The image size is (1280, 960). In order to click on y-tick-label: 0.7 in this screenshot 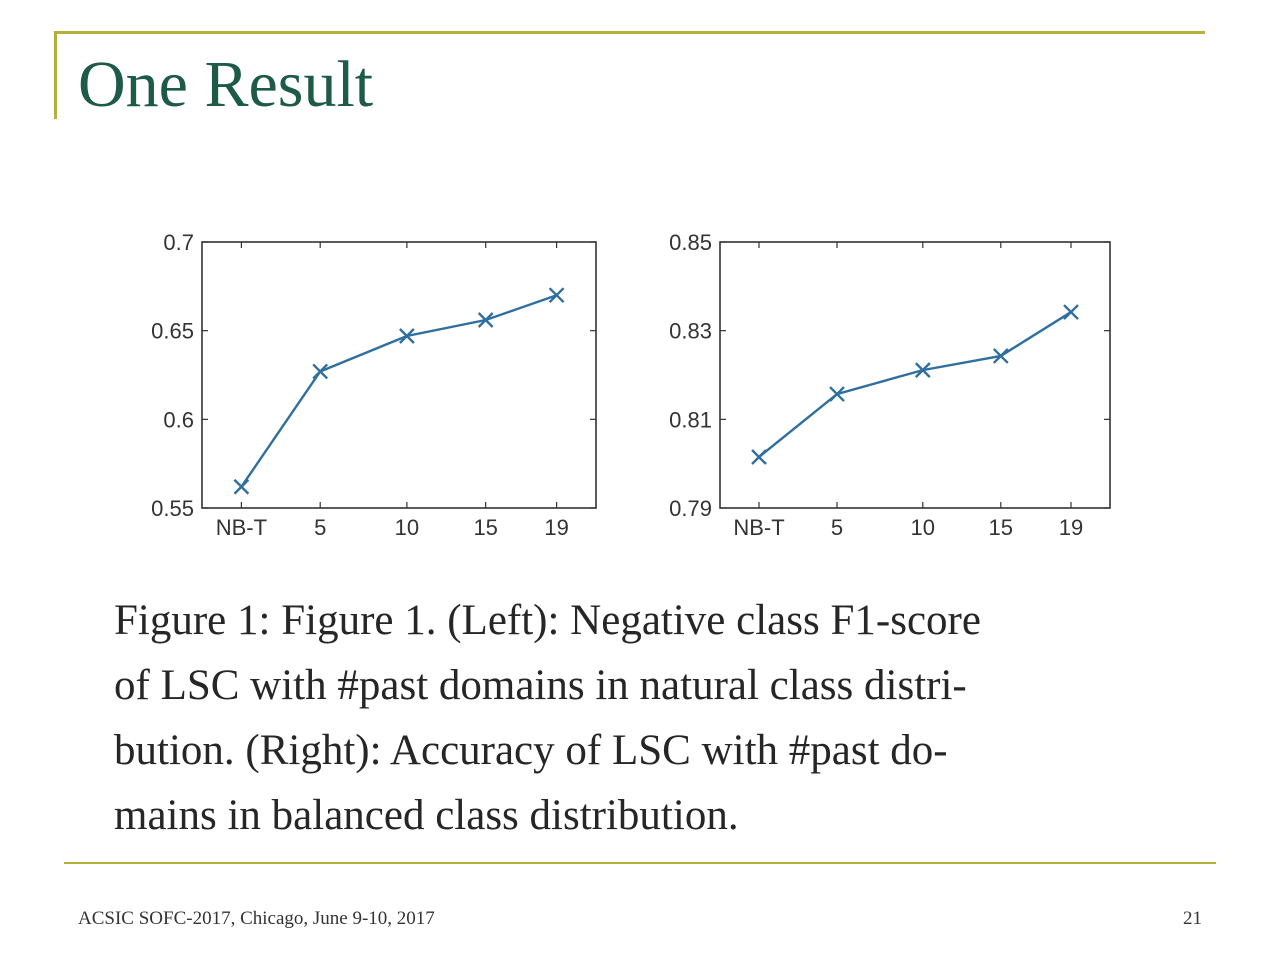, I will do `click(178, 242)`.